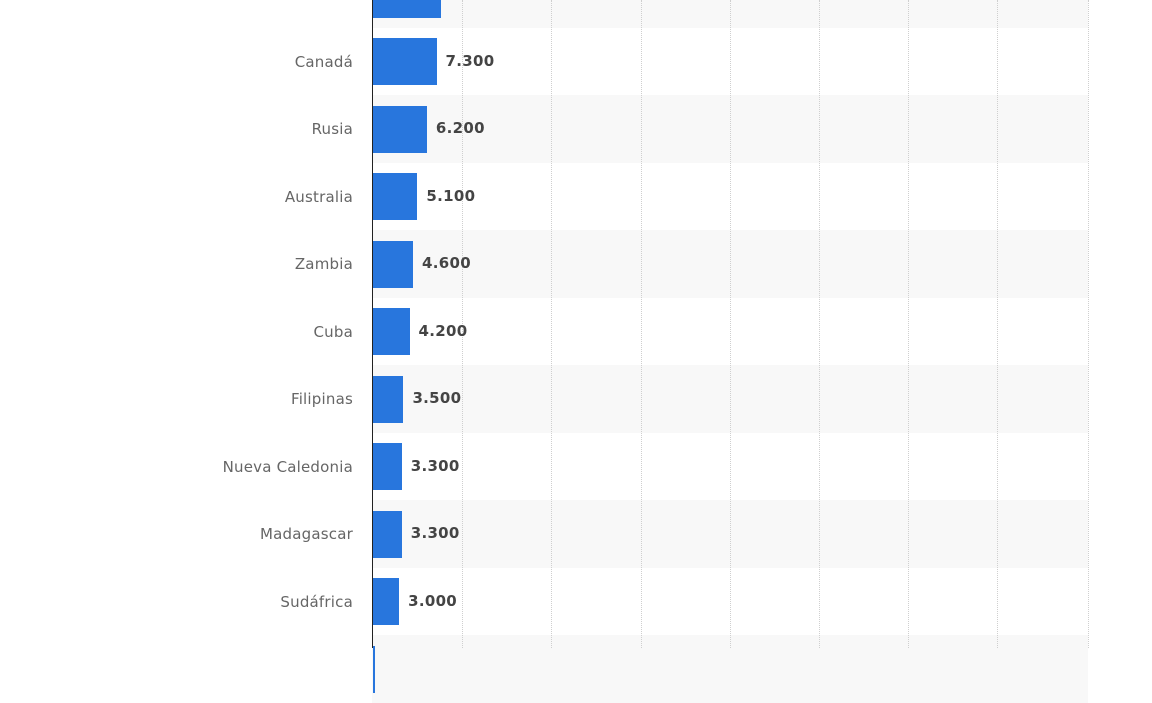  What do you see at coordinates (446, 263) in the screenshot?
I see `value-label: 4.600` at bounding box center [446, 263].